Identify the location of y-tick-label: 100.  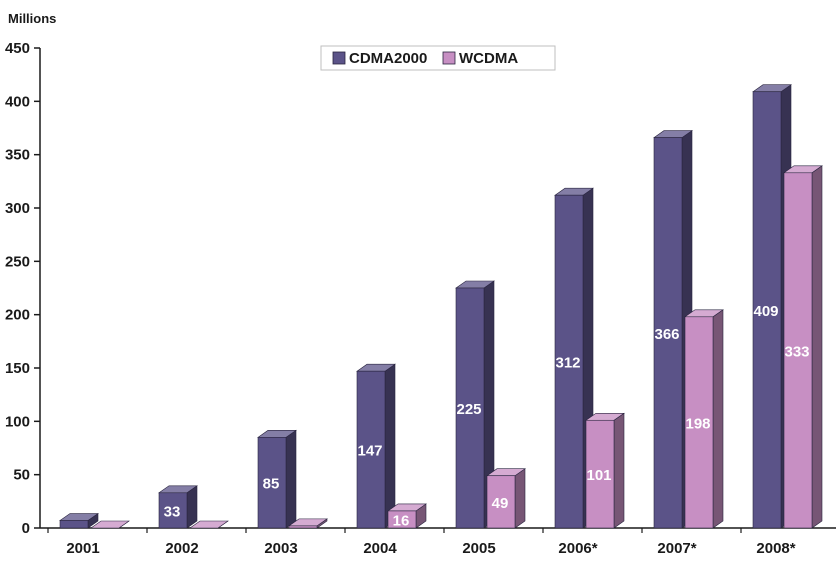
(17, 421).